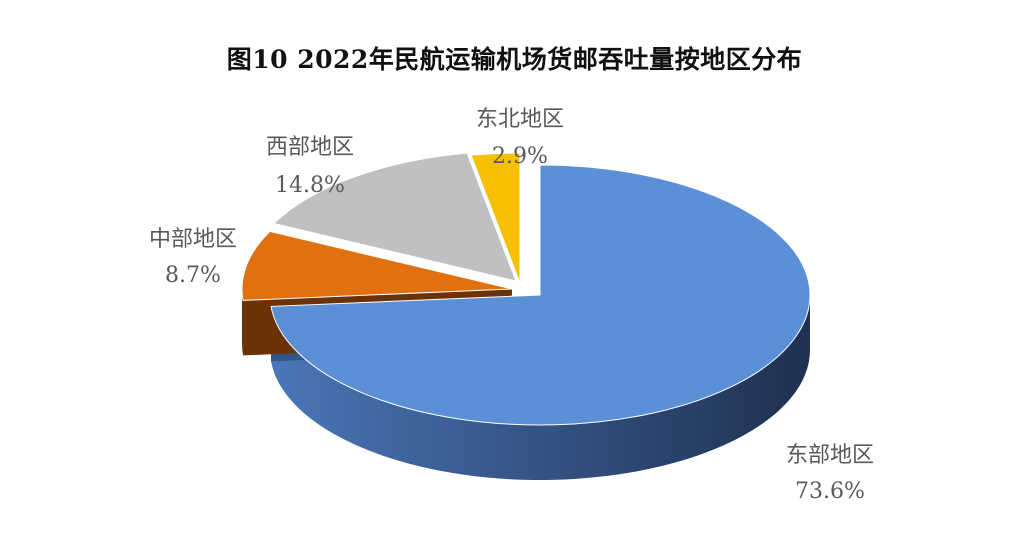 The width and height of the screenshot is (1029, 540). I want to click on slice-name-label: 中部地区, so click(193, 239).